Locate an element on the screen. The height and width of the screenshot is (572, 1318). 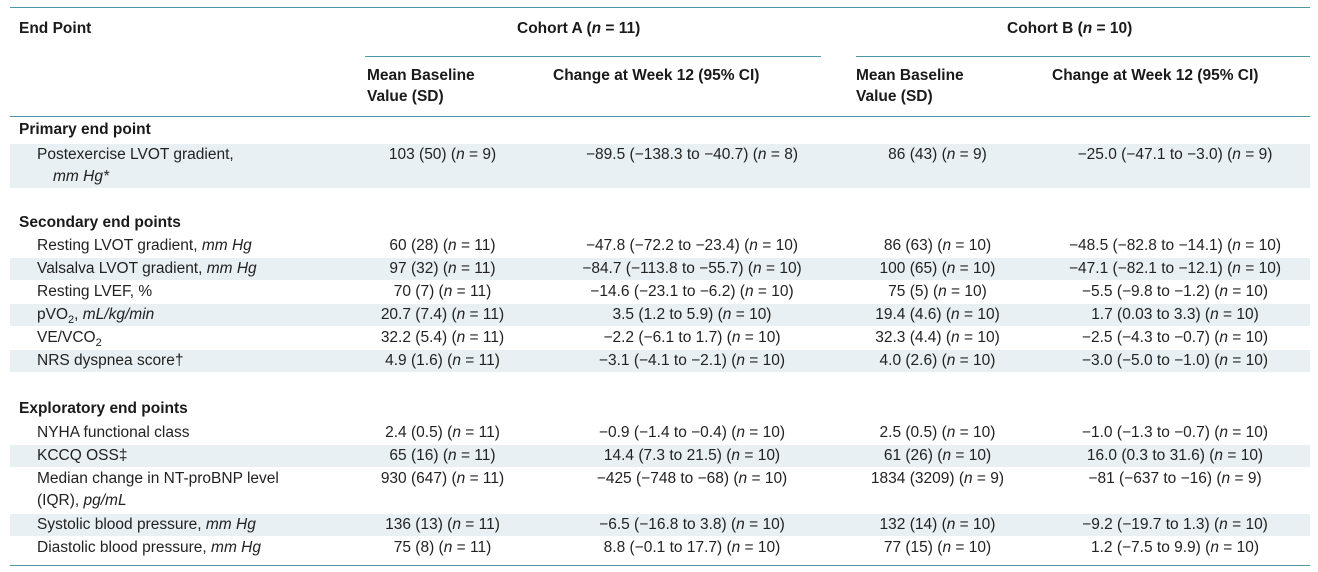
cell-b-baseline: 132 (14) (n = 10) is located at coordinates (937, 524).